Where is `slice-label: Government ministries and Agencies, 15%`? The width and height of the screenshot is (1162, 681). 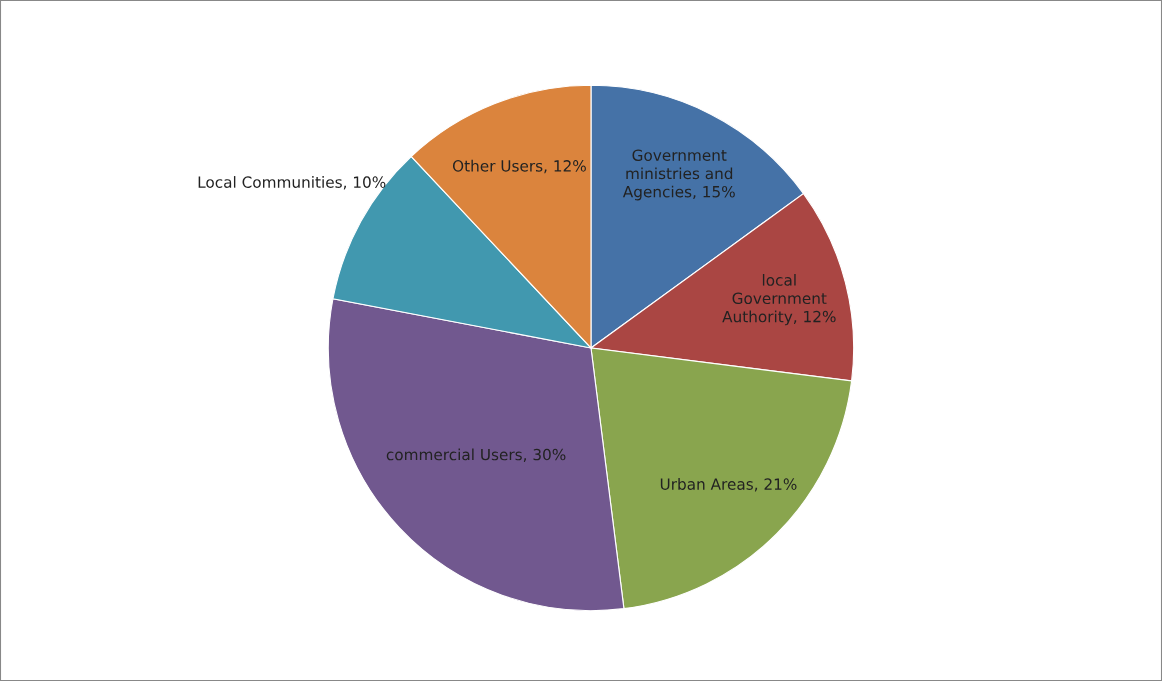 slice-label: Government ministries and Agencies, 15% is located at coordinates (678, 175).